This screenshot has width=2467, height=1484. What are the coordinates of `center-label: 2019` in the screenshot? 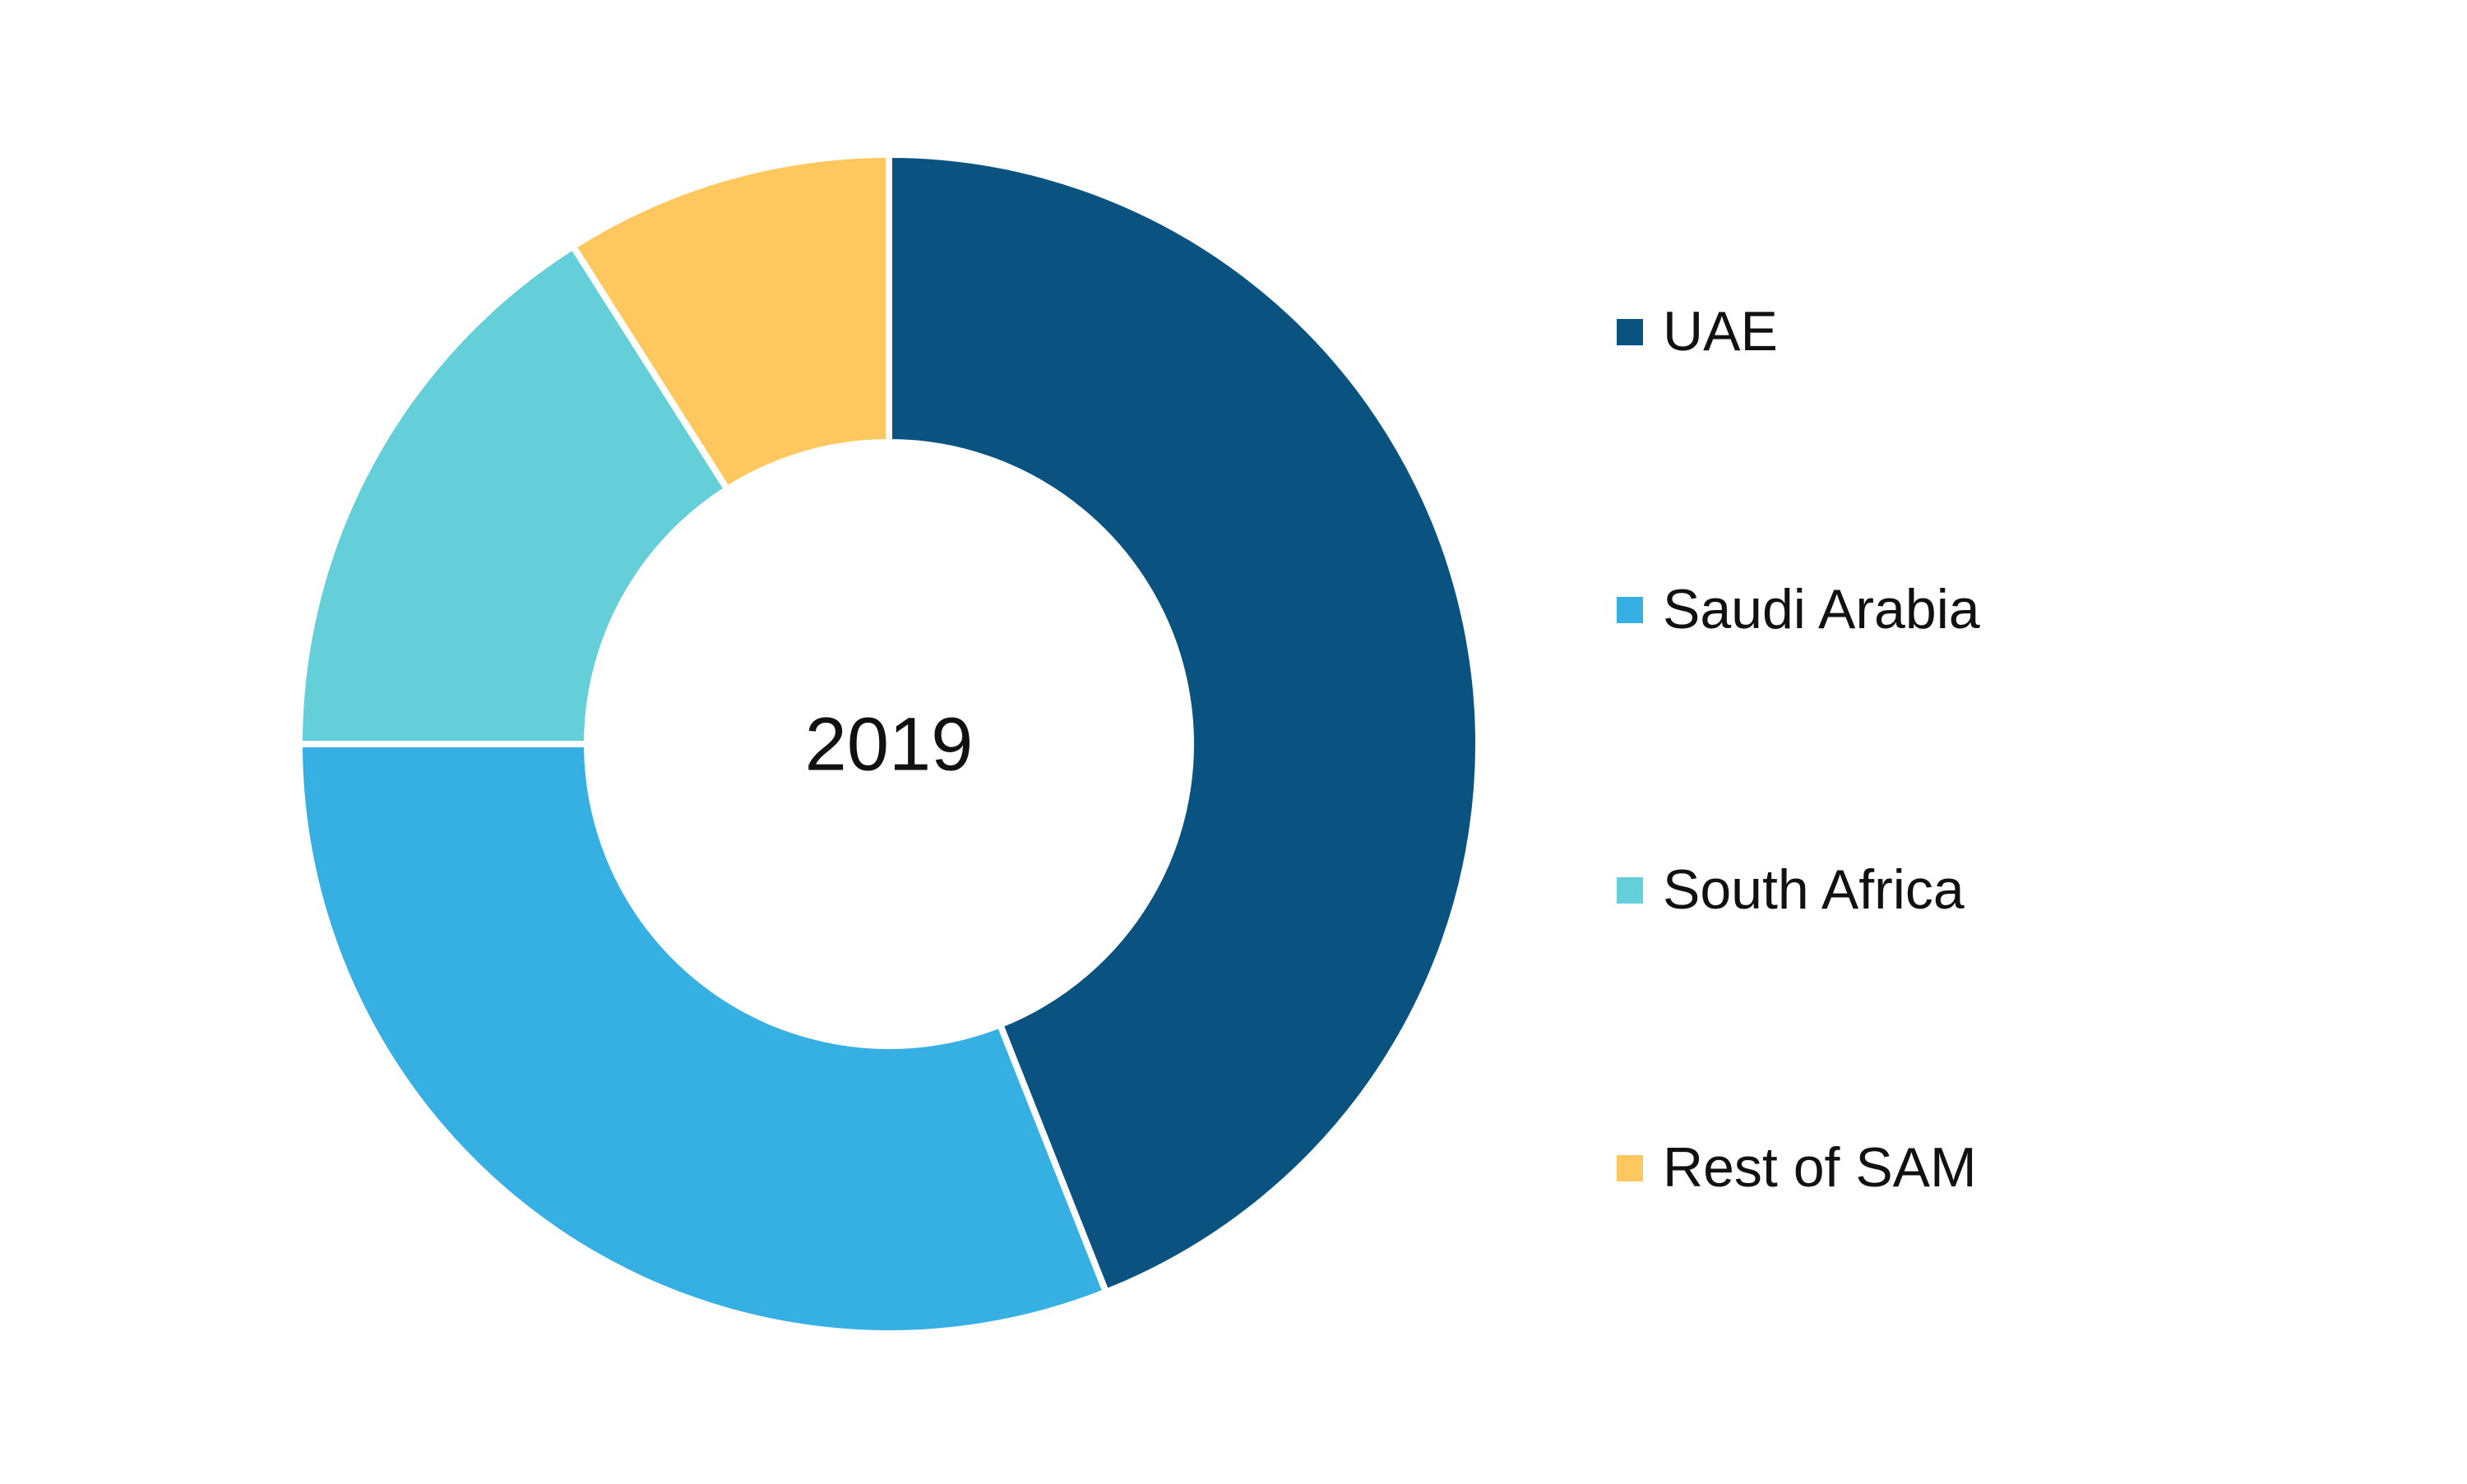 It's located at (889, 744).